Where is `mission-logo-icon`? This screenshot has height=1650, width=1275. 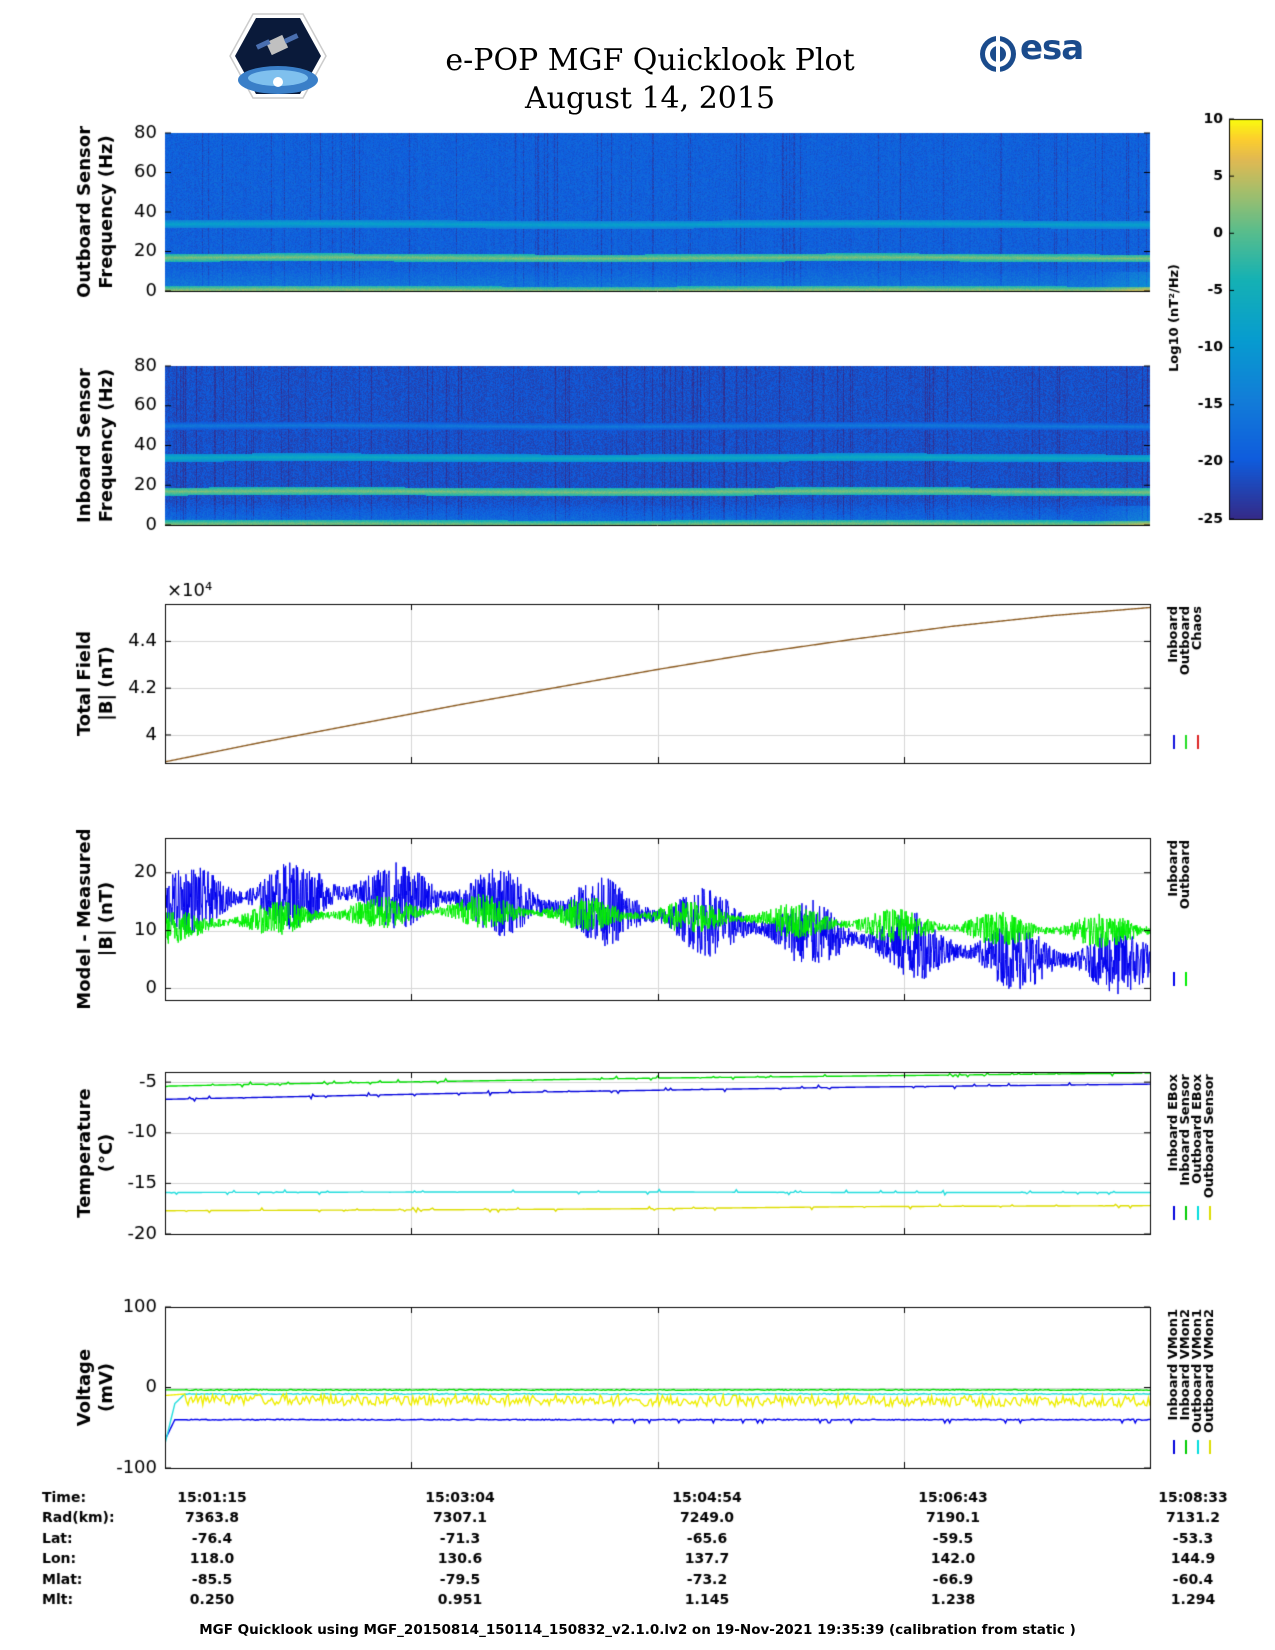
mission-logo-icon is located at coordinates (278, 56).